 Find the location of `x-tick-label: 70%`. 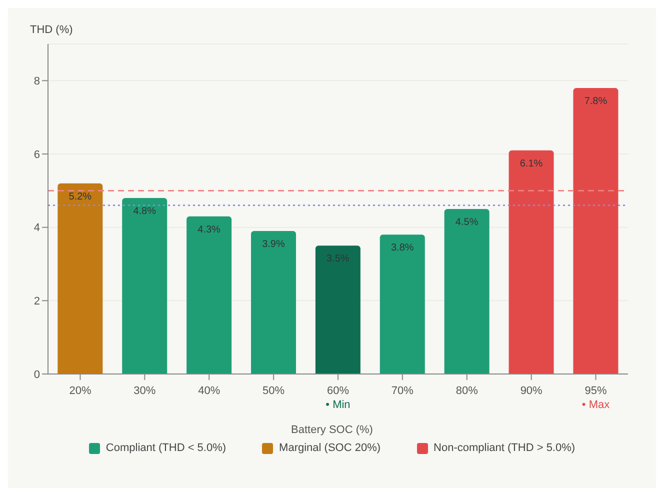

x-tick-label: 70% is located at coordinates (402, 391).